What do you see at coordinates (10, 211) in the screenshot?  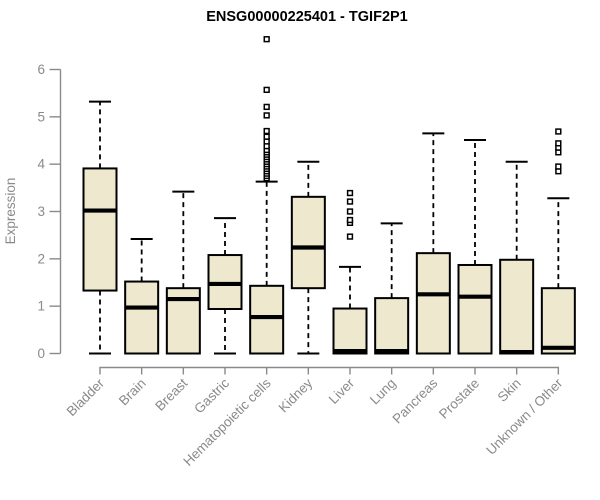 I see `y-axis-label: Expression` at bounding box center [10, 211].